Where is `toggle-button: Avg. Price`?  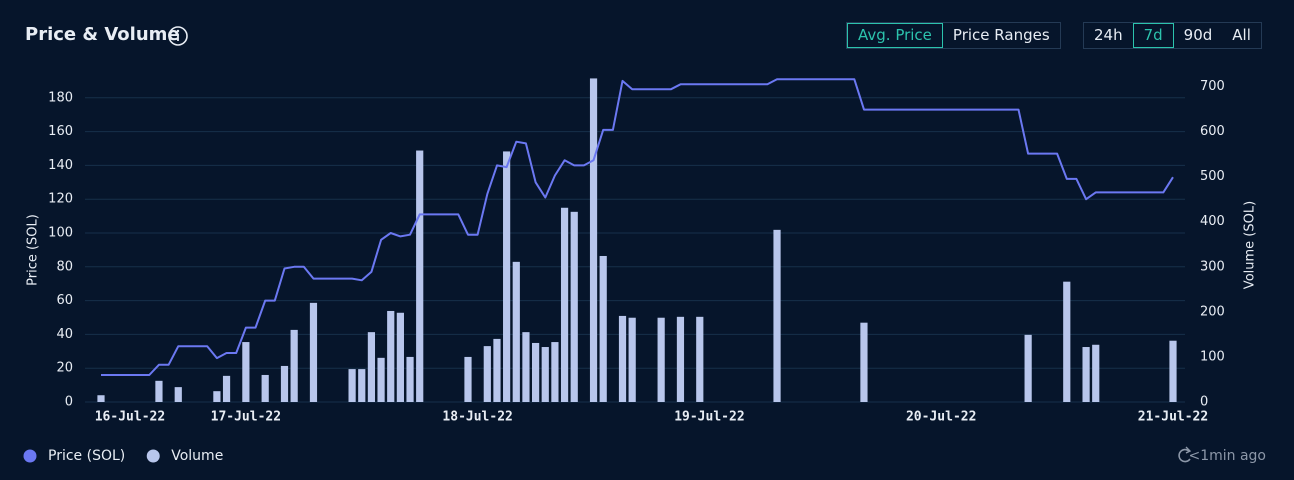
toggle-button: Avg. Price is located at coordinates (895, 35).